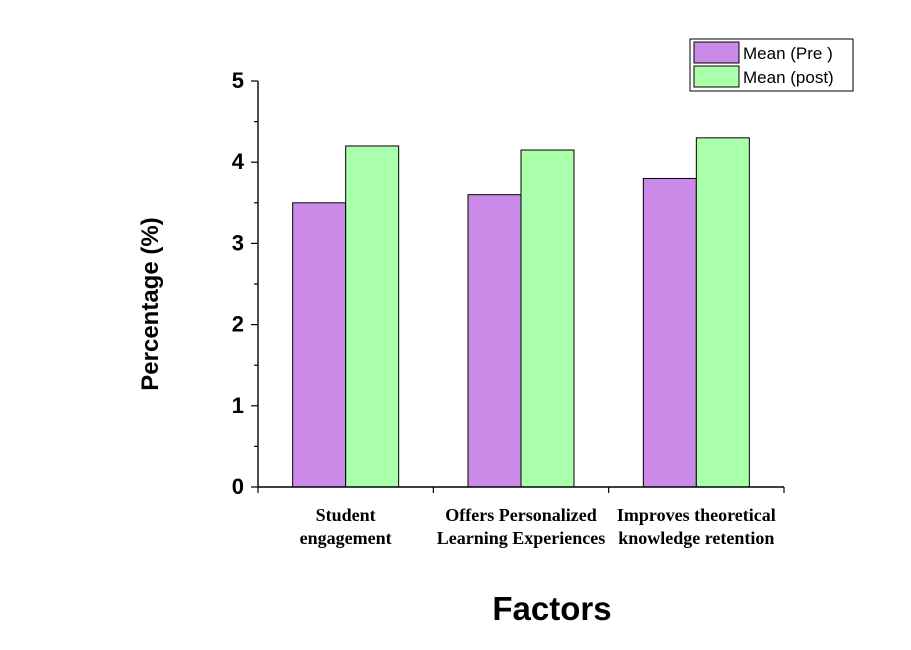 This screenshot has width=911, height=650. What do you see at coordinates (551, 608) in the screenshot?
I see `x-axis-title: Factors` at bounding box center [551, 608].